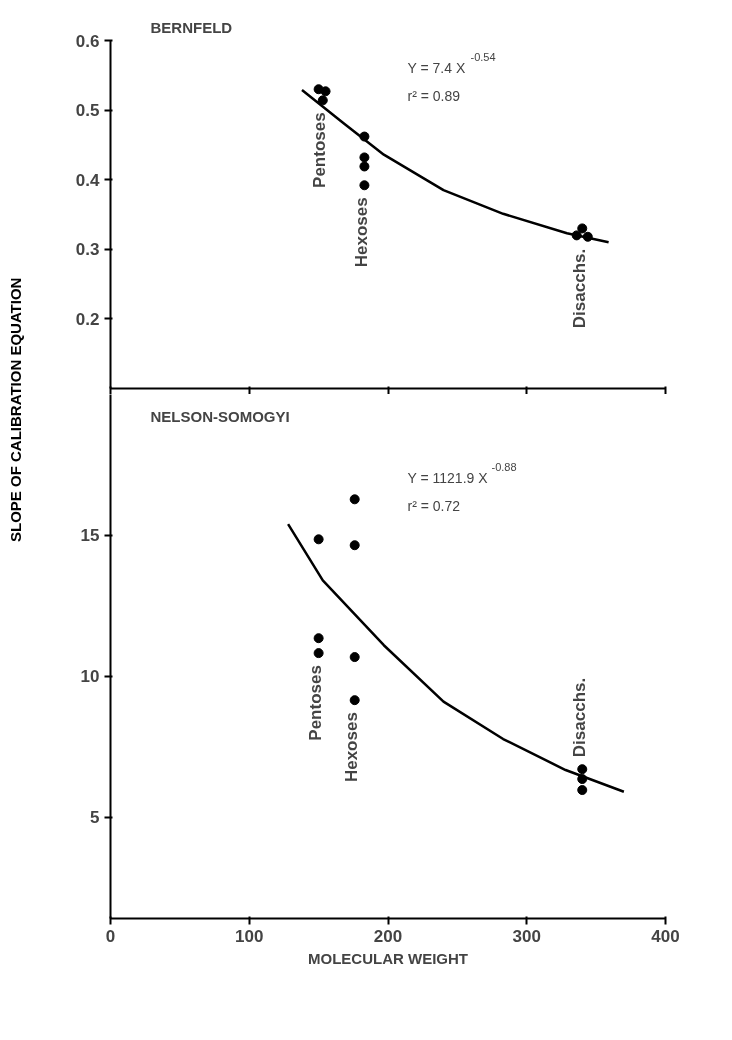  I want to click on x-tick-label: 400, so click(665, 936).